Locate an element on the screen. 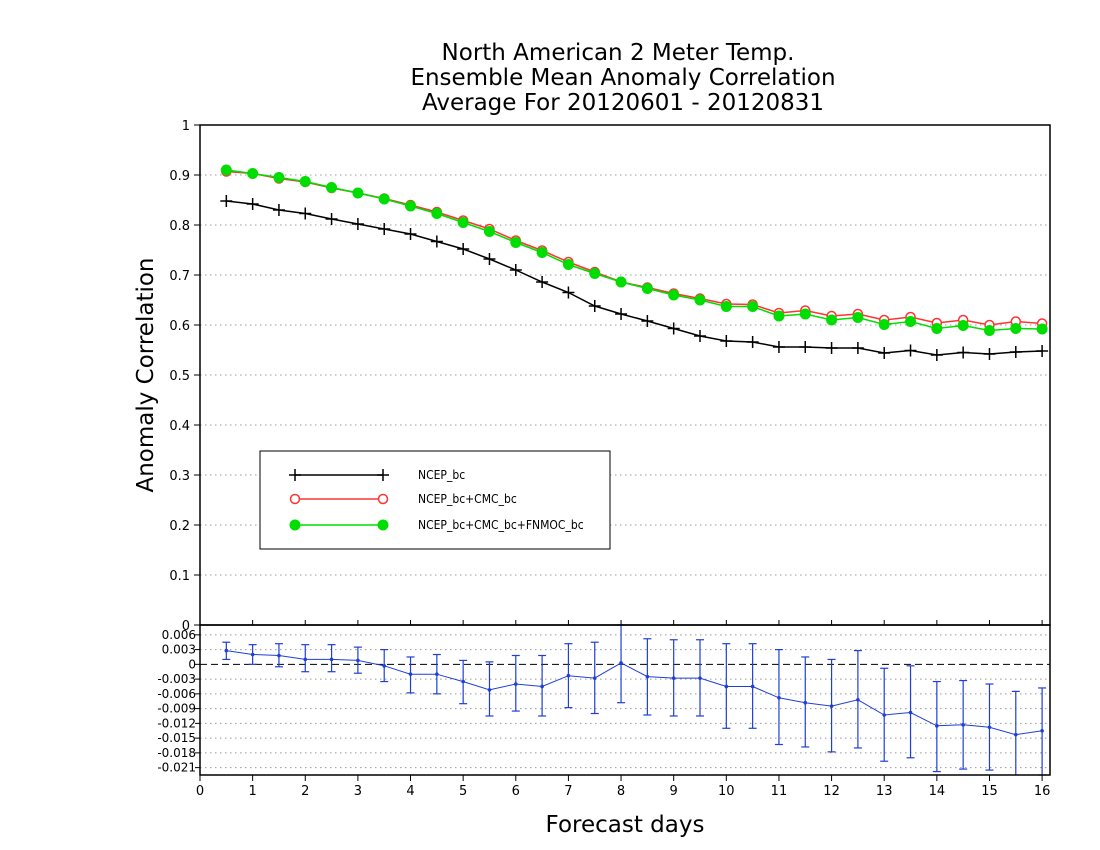 The height and width of the screenshot is (850, 1100). diff-y-tick-label: -0.003 is located at coordinates (176, 679).